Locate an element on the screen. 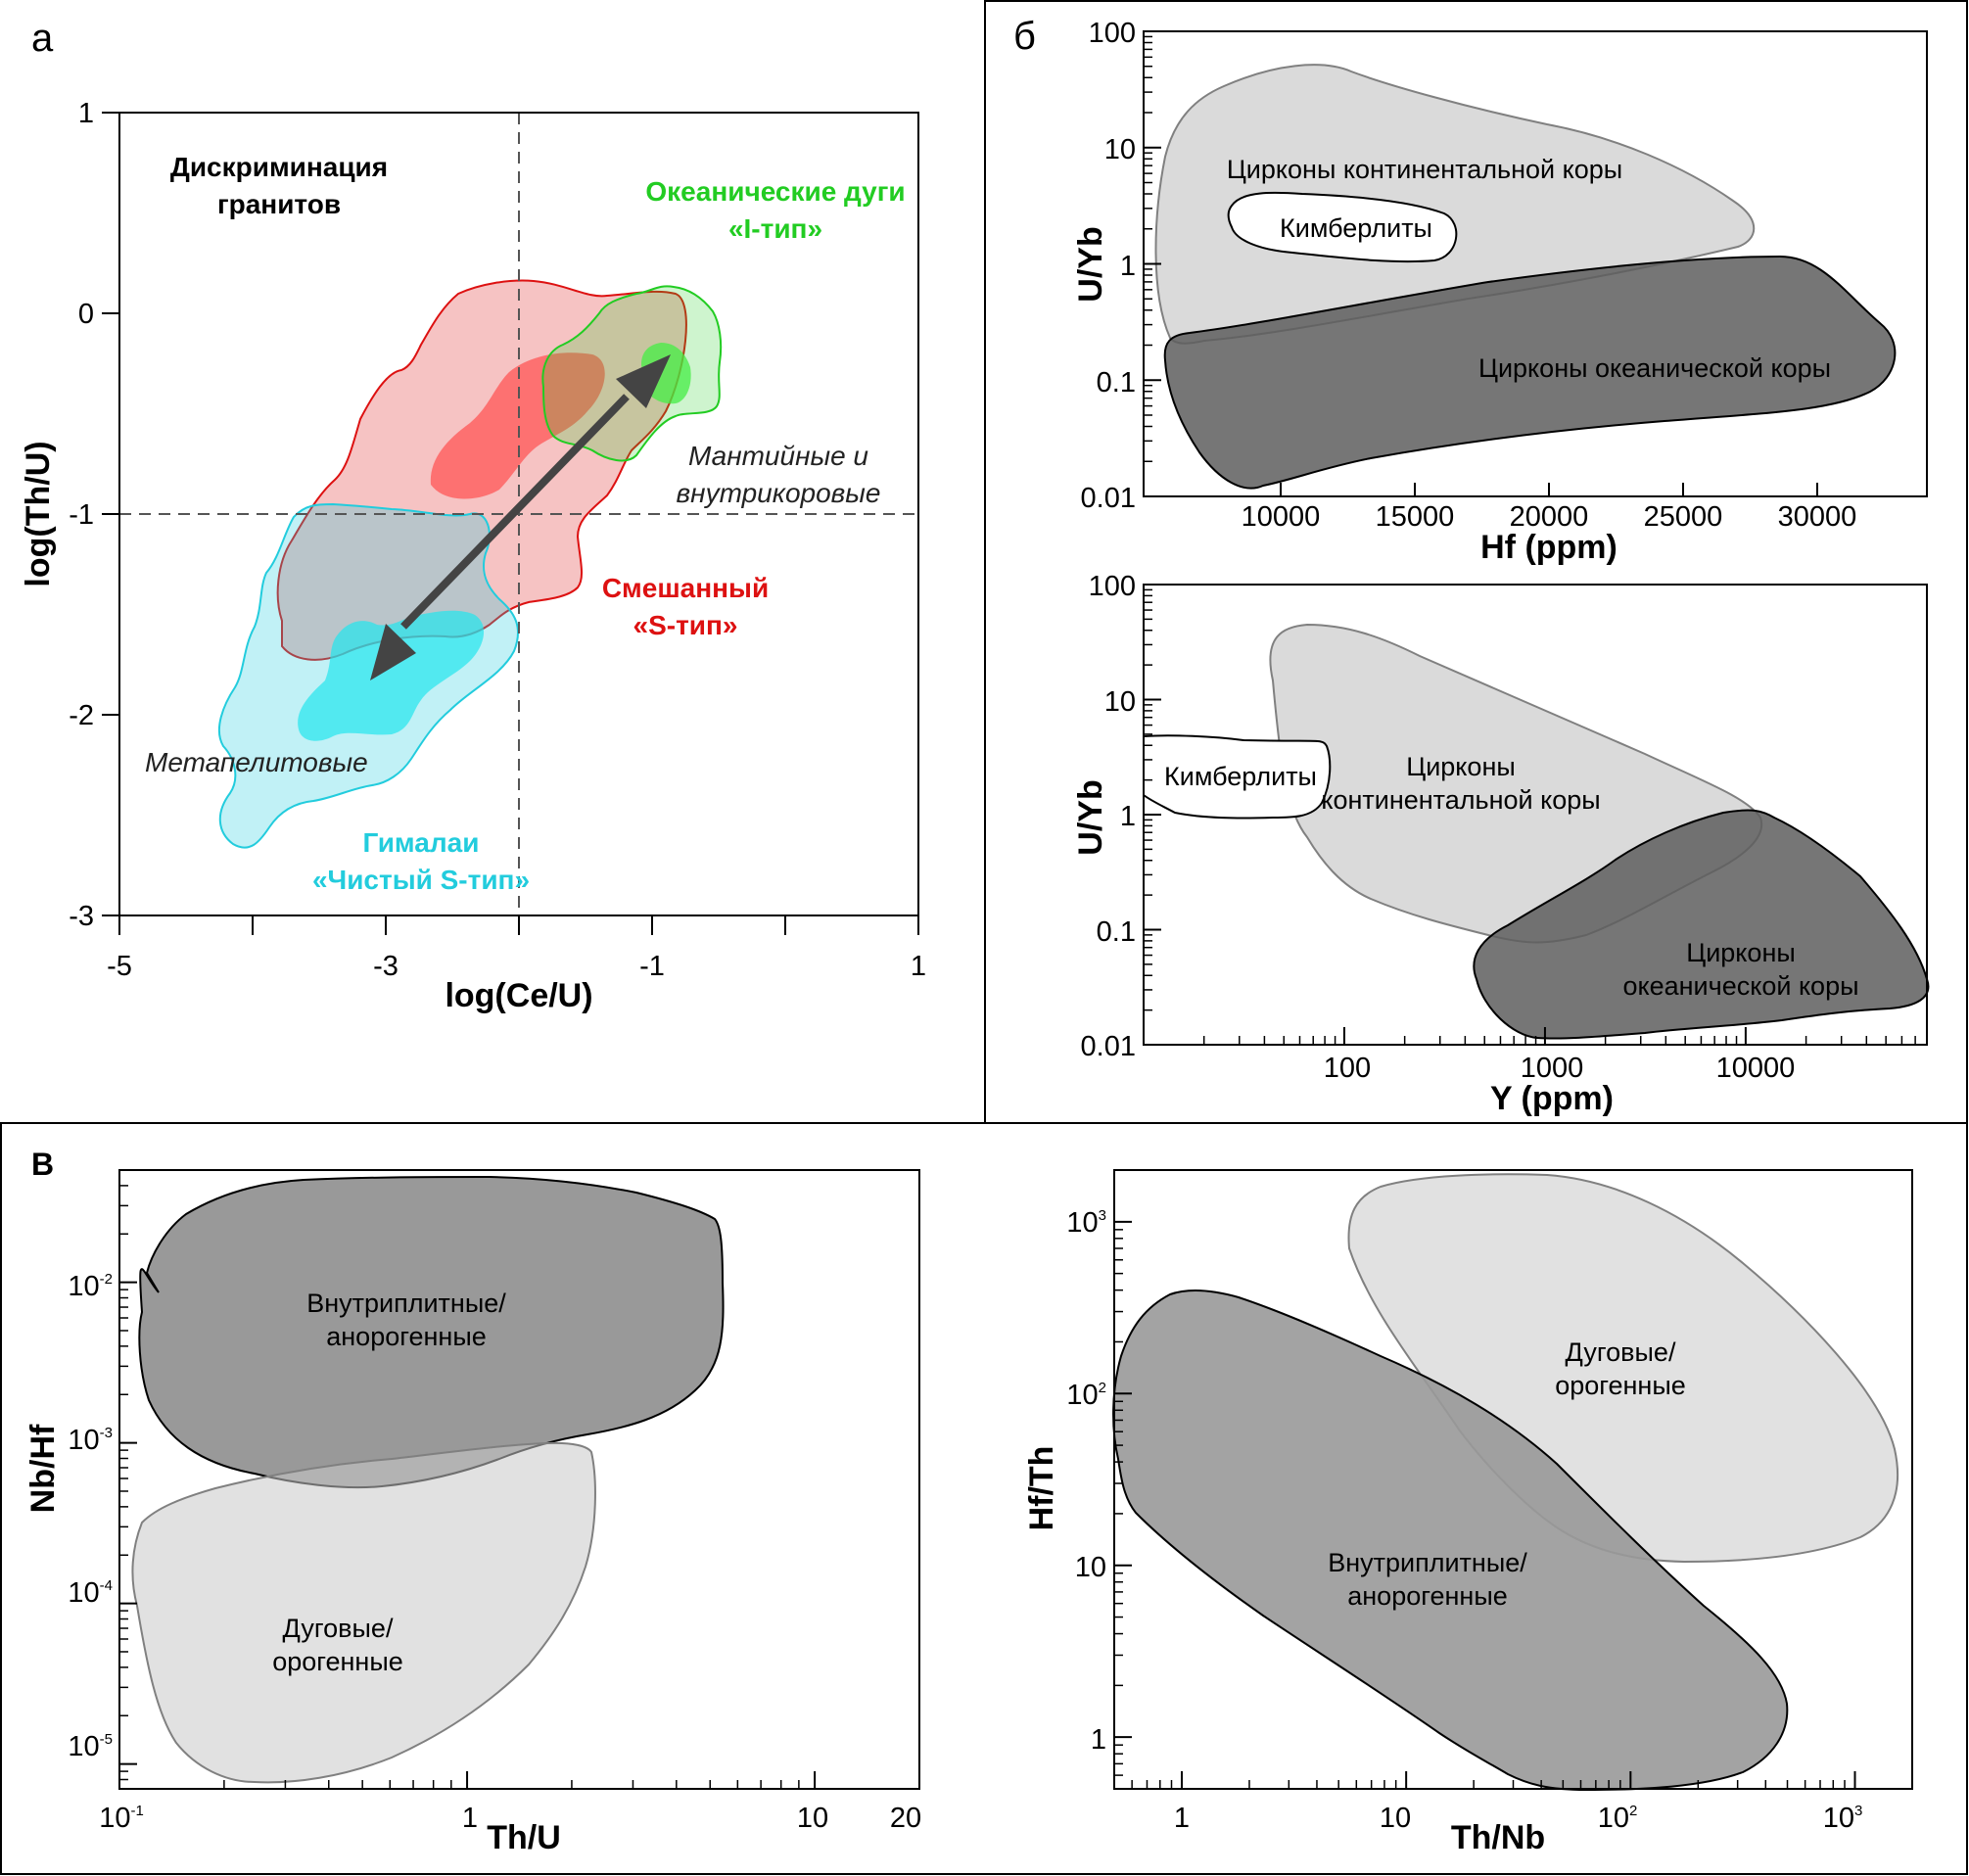 The height and width of the screenshot is (1876, 1969). field-within-plate-left is located at coordinates (431, 1332).